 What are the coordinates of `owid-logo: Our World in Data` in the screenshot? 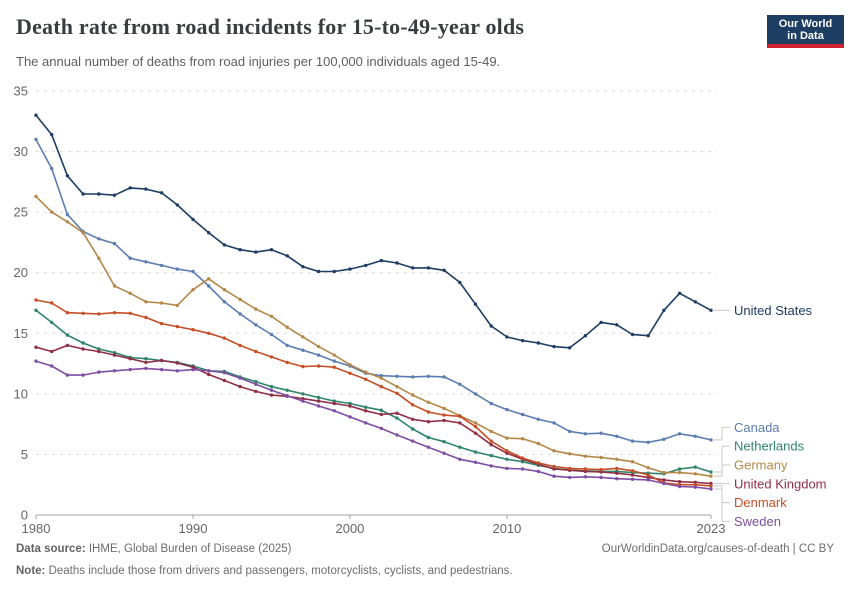 It's located at (805, 31).